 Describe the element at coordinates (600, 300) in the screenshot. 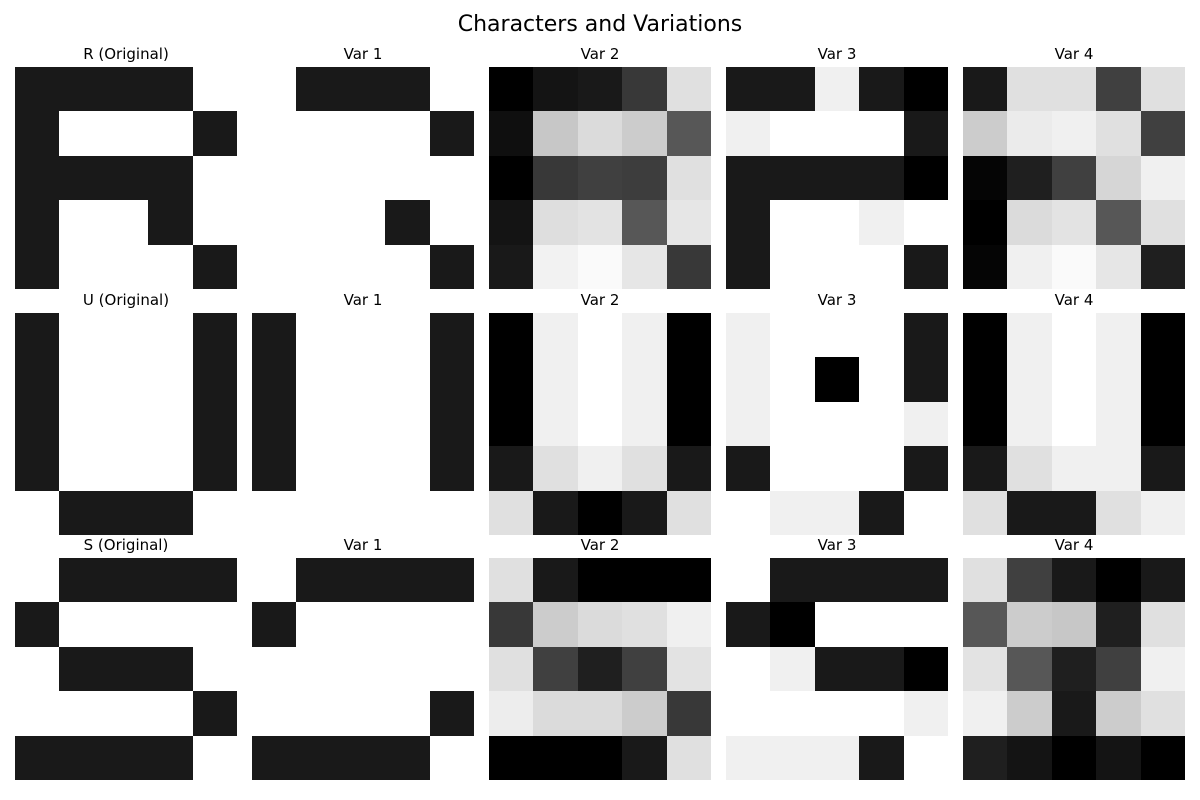

I see `panel-title: Var 2` at that location.